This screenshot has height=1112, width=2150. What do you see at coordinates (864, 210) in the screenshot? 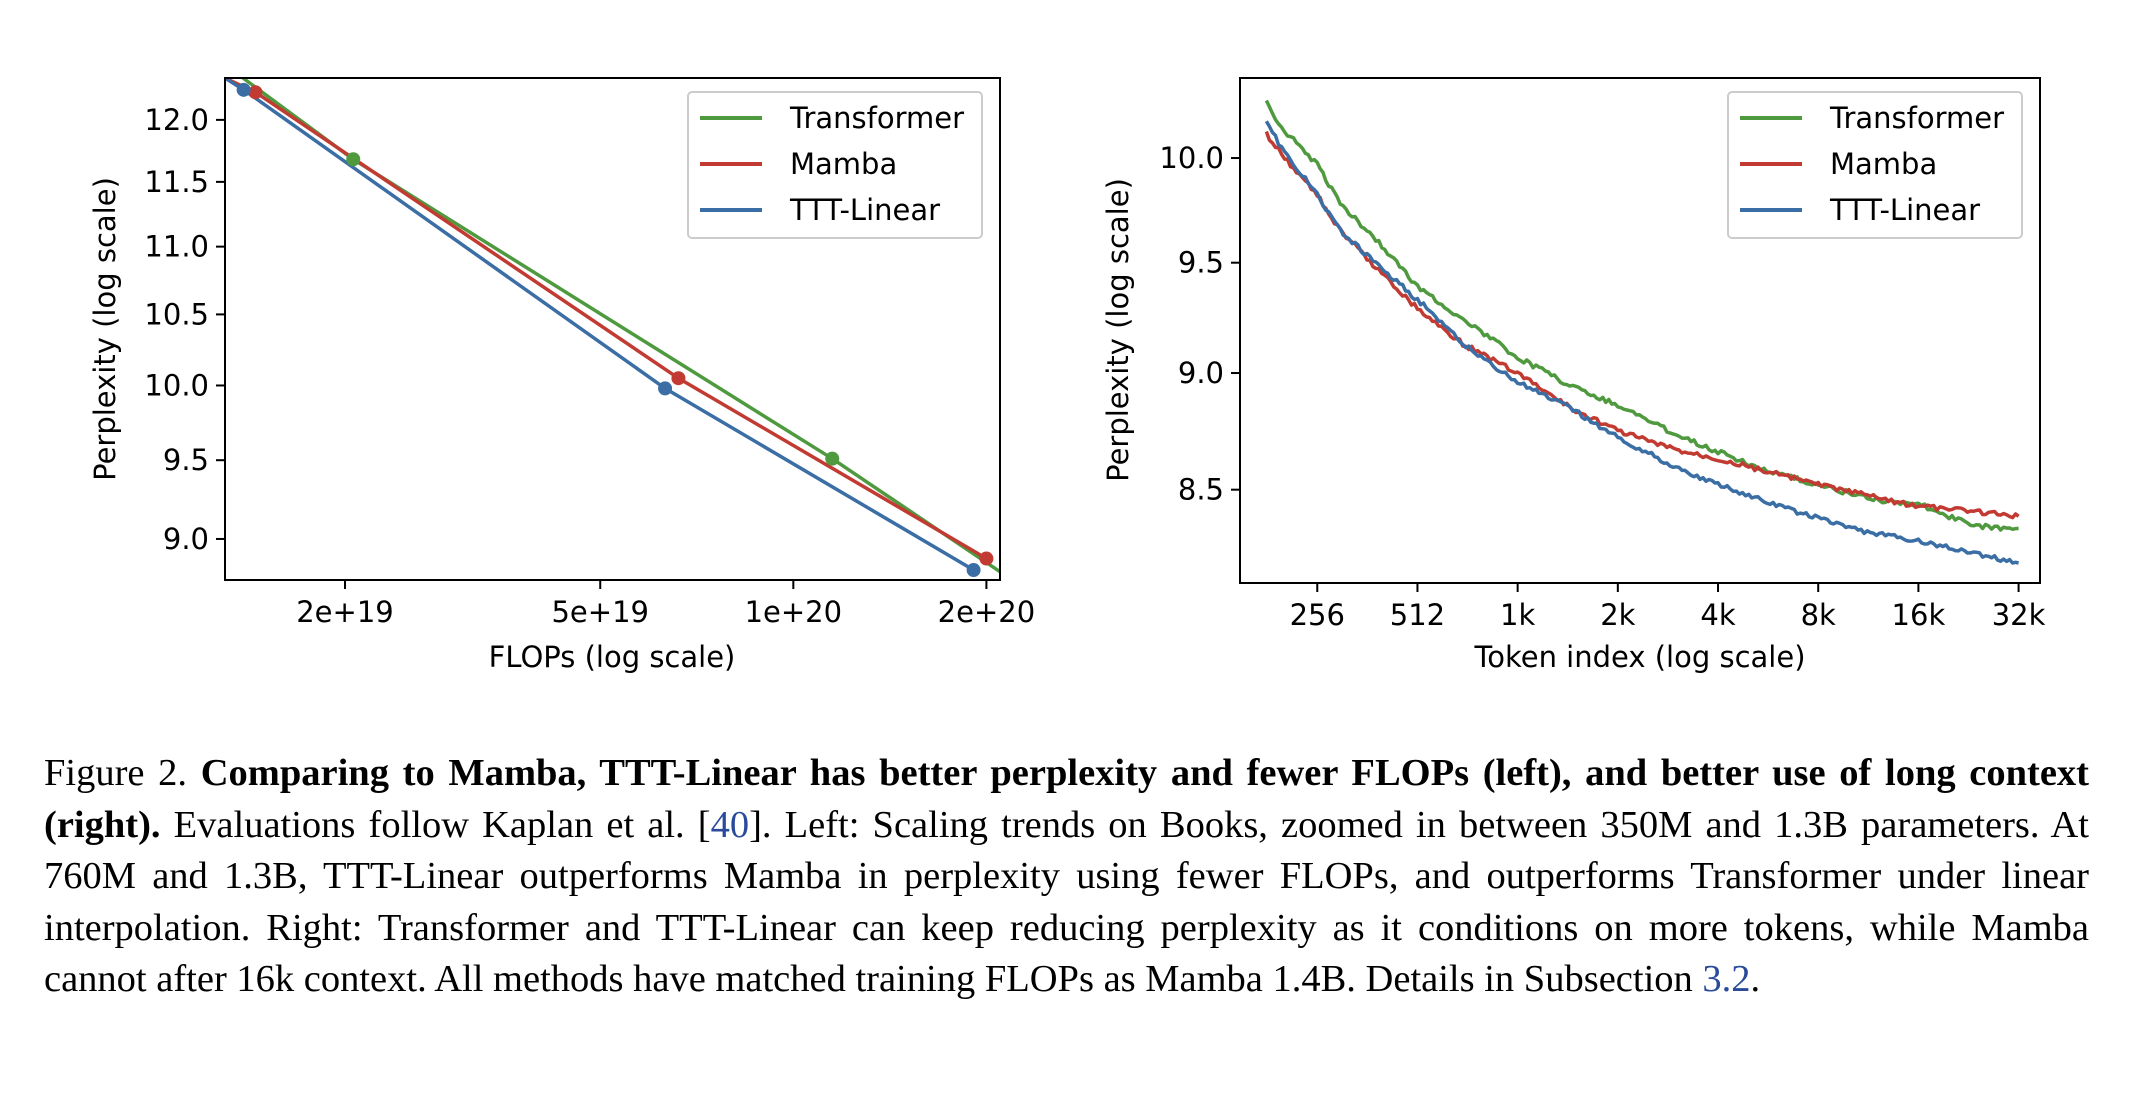
I see `left-chart-legend-label-ttt-linear: TTT-Linear` at bounding box center [864, 210].